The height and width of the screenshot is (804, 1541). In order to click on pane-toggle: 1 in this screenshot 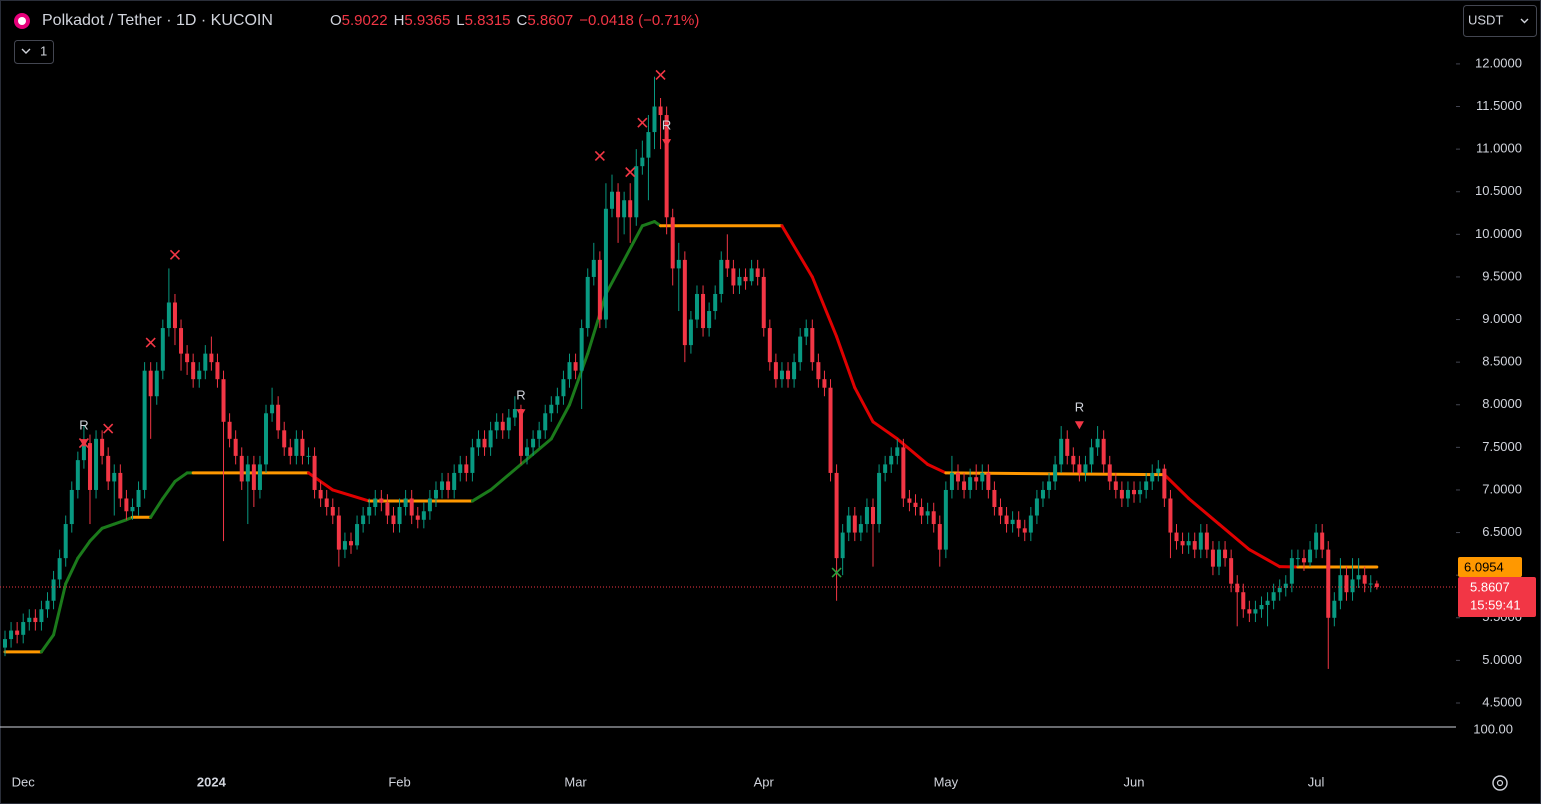, I will do `click(34, 52)`.